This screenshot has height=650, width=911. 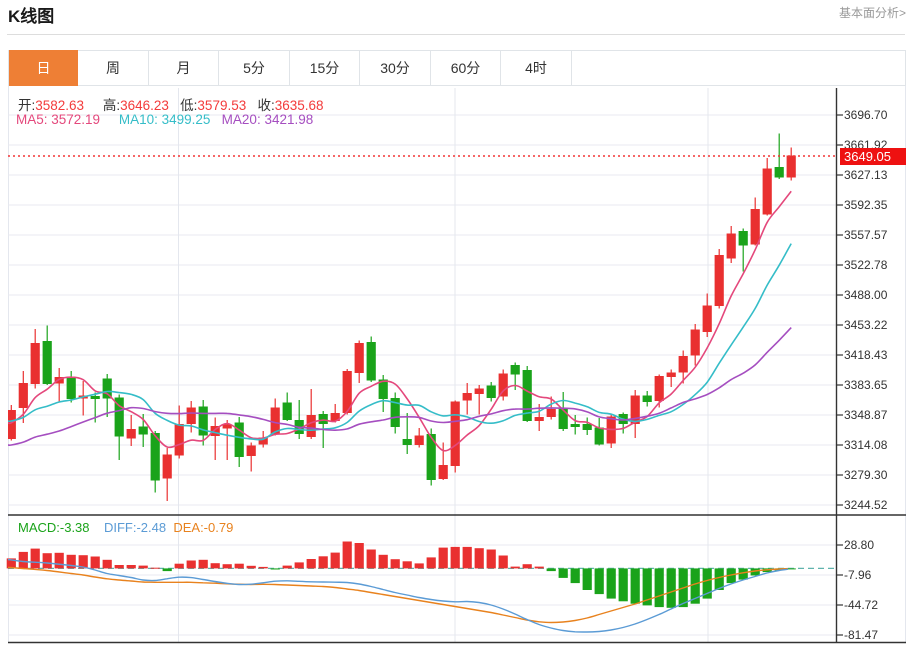 I want to click on svg-text: 3649.05, so click(x=867, y=156).